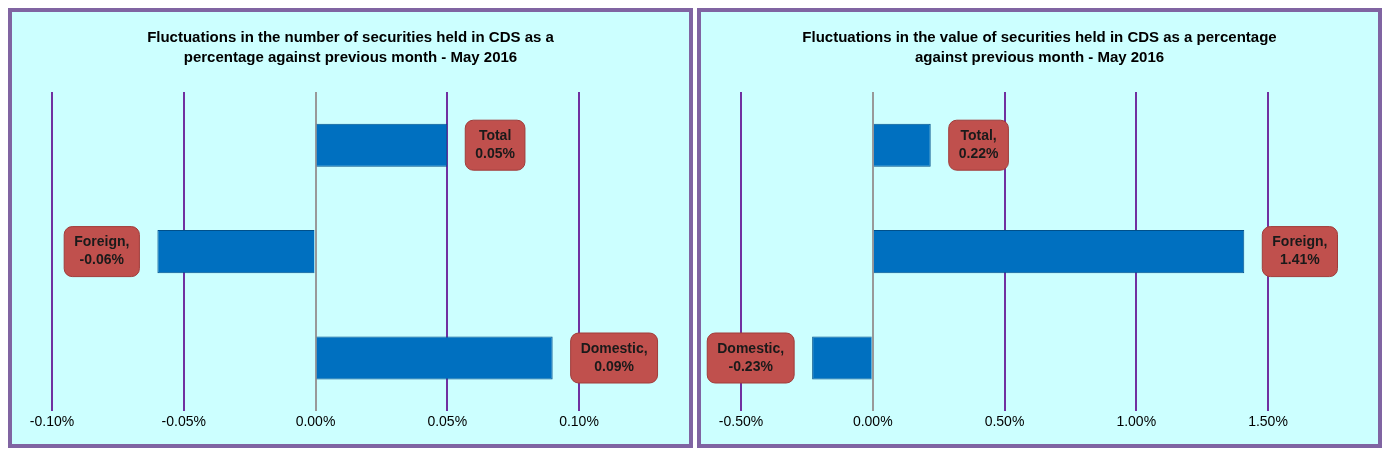 Image resolution: width=1394 pixels, height=456 pixels. I want to click on data-label: Total, 0.22%, so click(978, 144).